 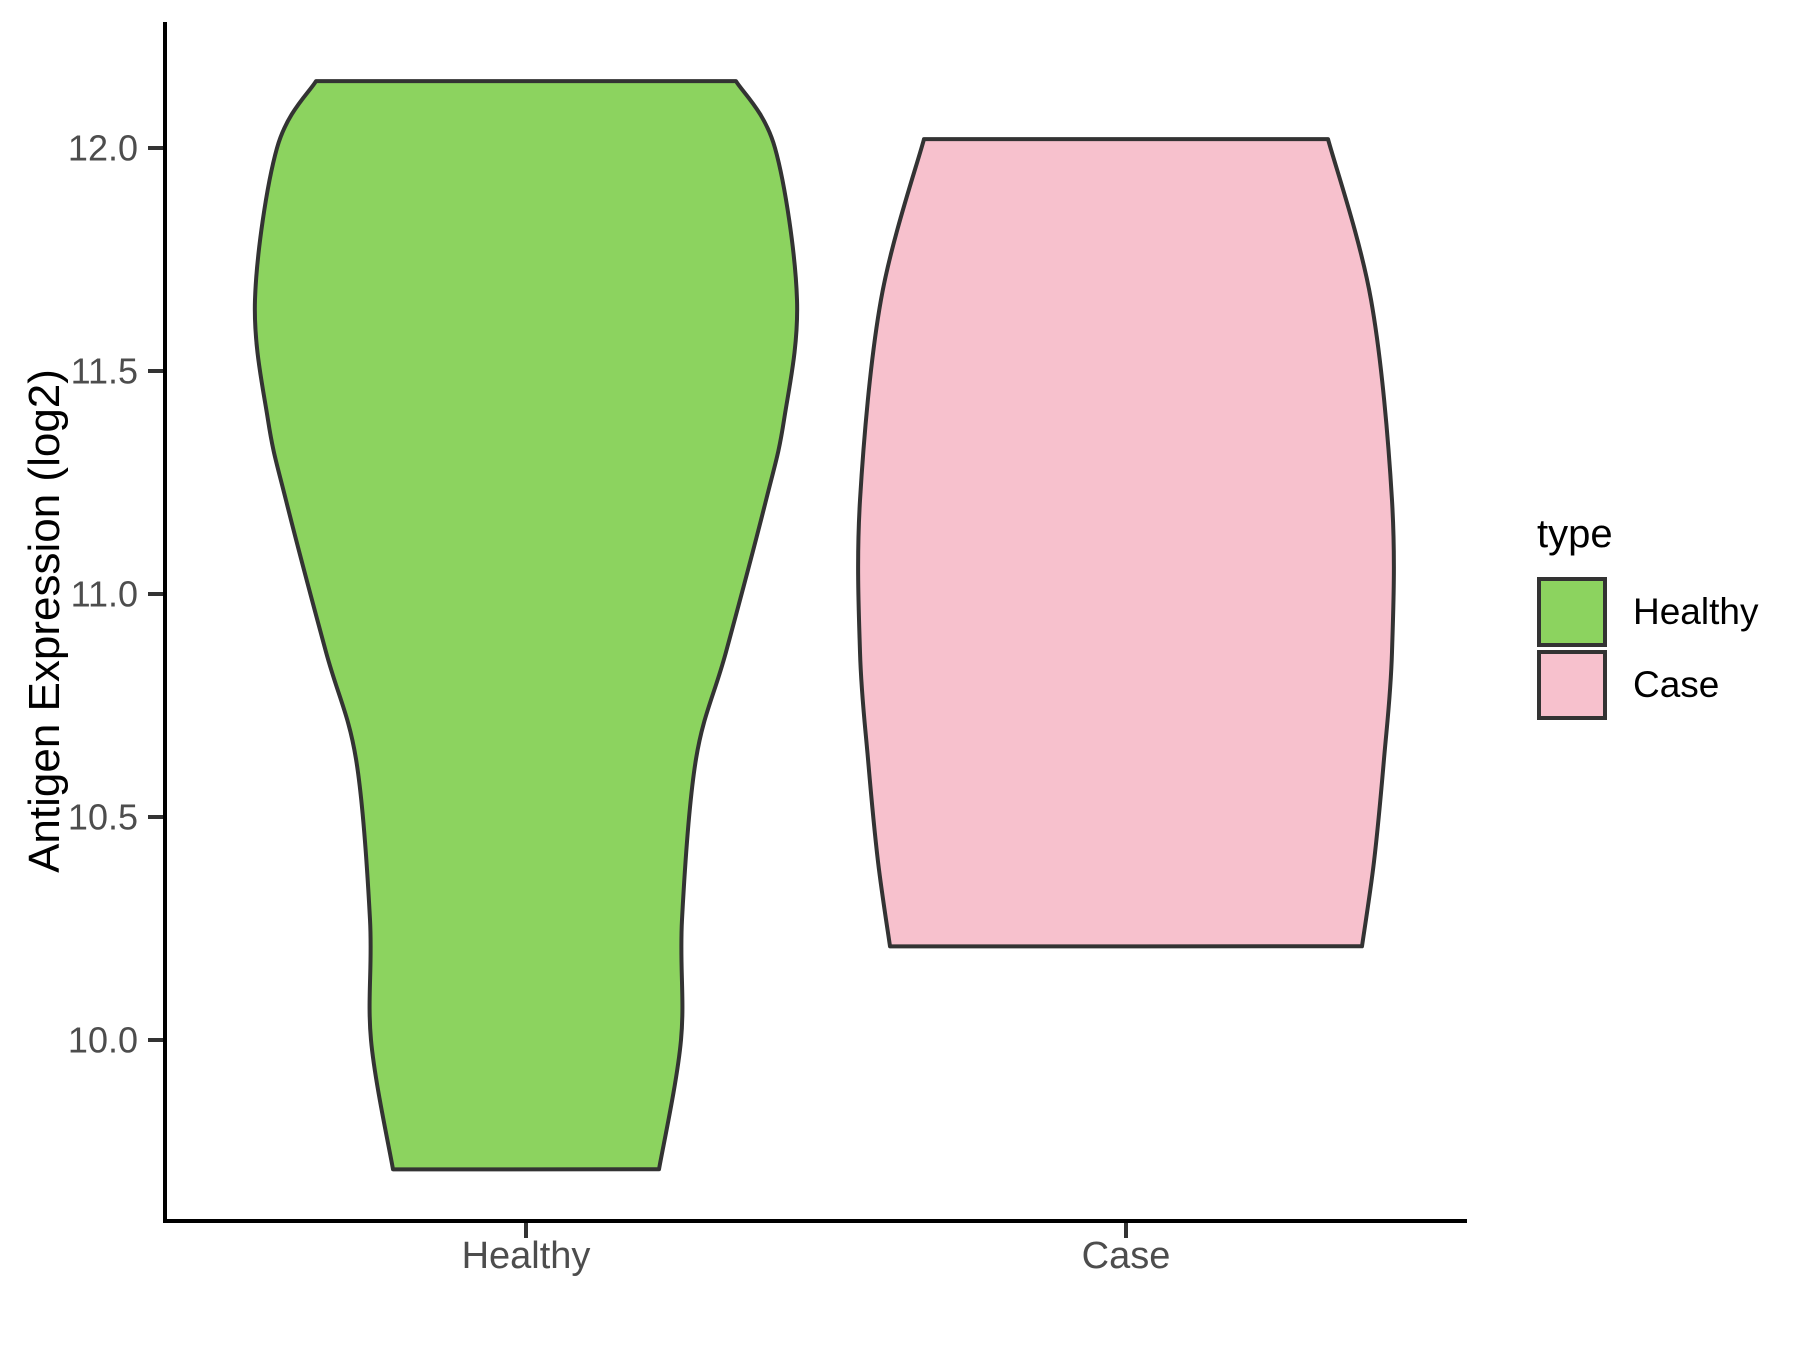 What do you see at coordinates (1676, 684) in the screenshot?
I see `legend-entry-label: Case` at bounding box center [1676, 684].